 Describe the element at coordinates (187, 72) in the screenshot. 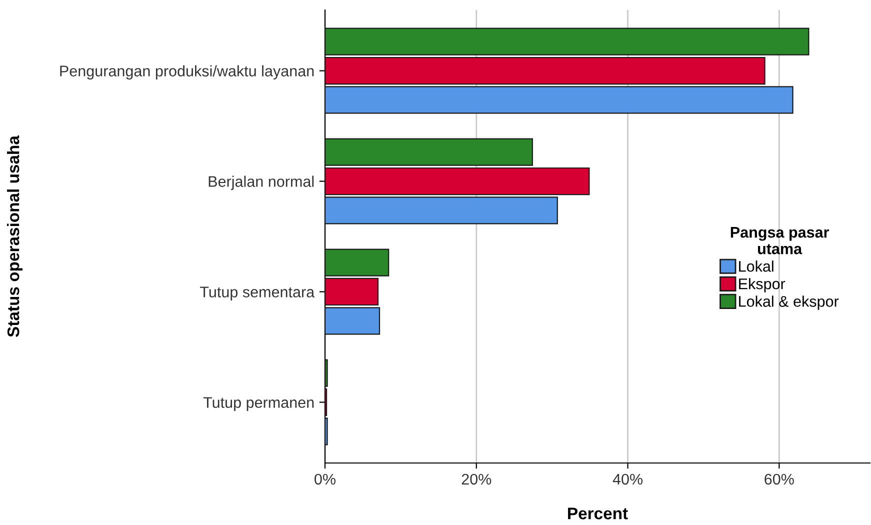

I see `y-tick-label: Pengurangan produksi/waktu layanan` at that location.